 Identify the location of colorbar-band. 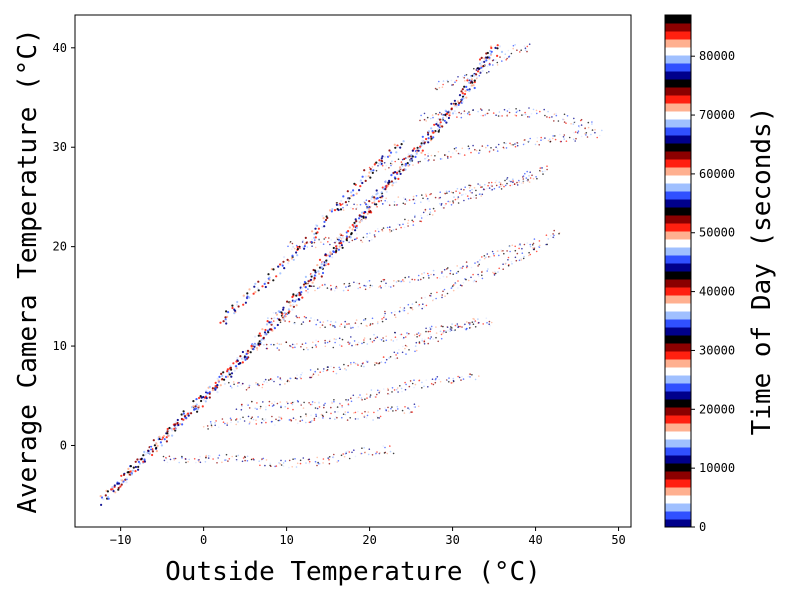
(678, 339).